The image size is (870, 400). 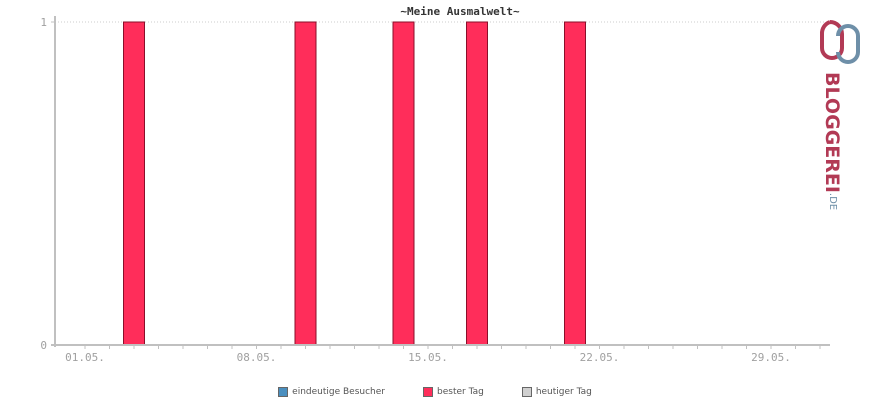 What do you see at coordinates (43, 22) in the screenshot?
I see `y-tick-label-1: 1` at bounding box center [43, 22].